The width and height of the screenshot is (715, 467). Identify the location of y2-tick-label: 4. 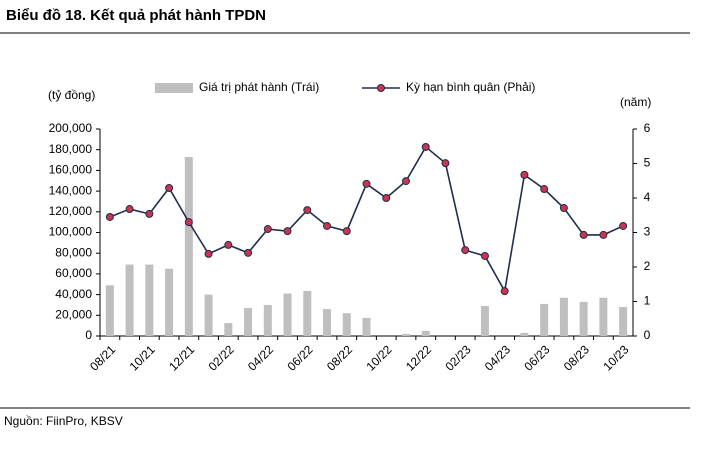
(647, 197).